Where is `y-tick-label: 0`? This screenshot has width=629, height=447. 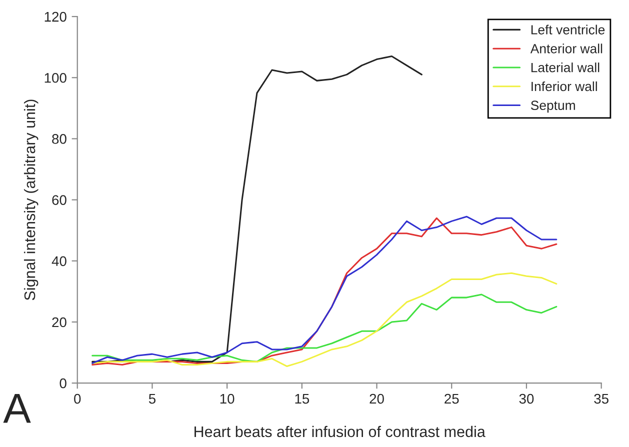 y-tick-label: 0 is located at coordinates (63, 383).